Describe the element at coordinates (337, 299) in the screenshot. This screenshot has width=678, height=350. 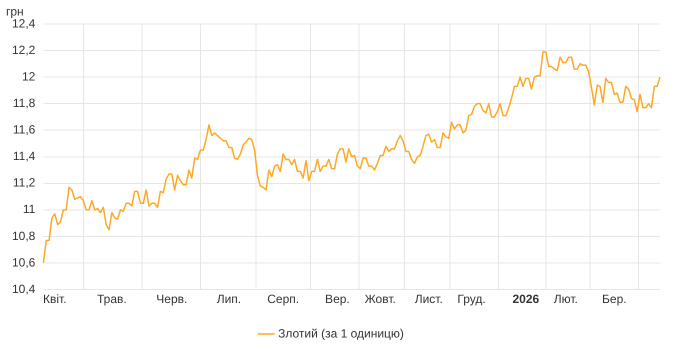
I see `x-tick-label: Вер.` at that location.